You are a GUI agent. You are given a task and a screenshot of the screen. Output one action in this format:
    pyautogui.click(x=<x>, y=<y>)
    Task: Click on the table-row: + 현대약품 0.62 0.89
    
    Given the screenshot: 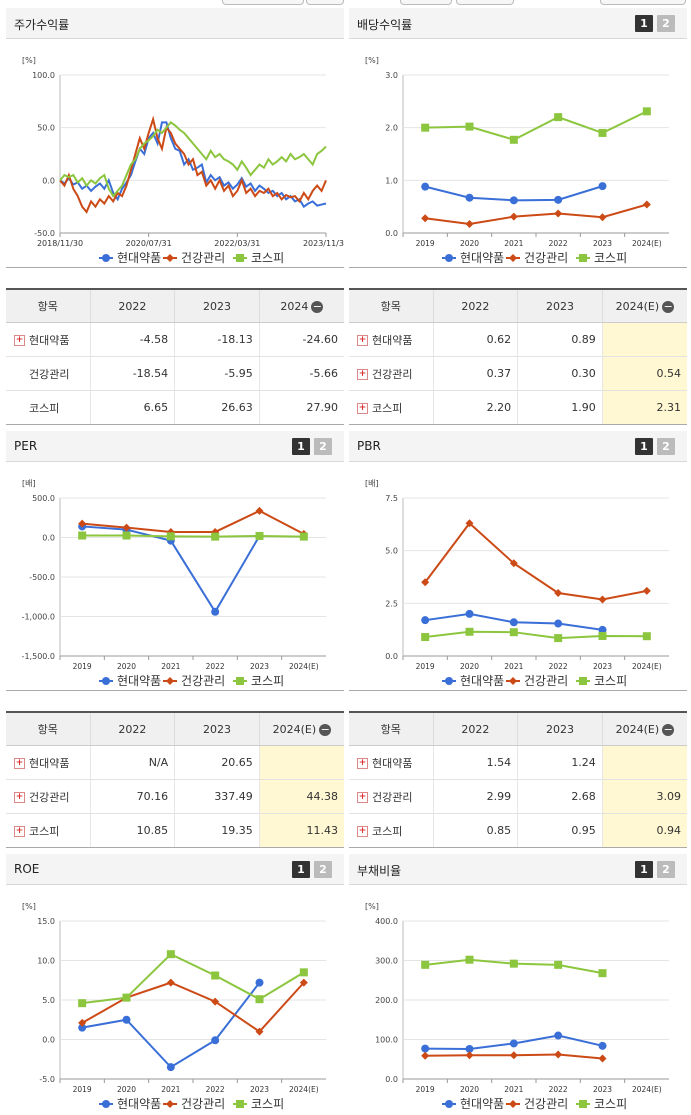 What is the action you would take?
    pyautogui.click(x=518, y=339)
    